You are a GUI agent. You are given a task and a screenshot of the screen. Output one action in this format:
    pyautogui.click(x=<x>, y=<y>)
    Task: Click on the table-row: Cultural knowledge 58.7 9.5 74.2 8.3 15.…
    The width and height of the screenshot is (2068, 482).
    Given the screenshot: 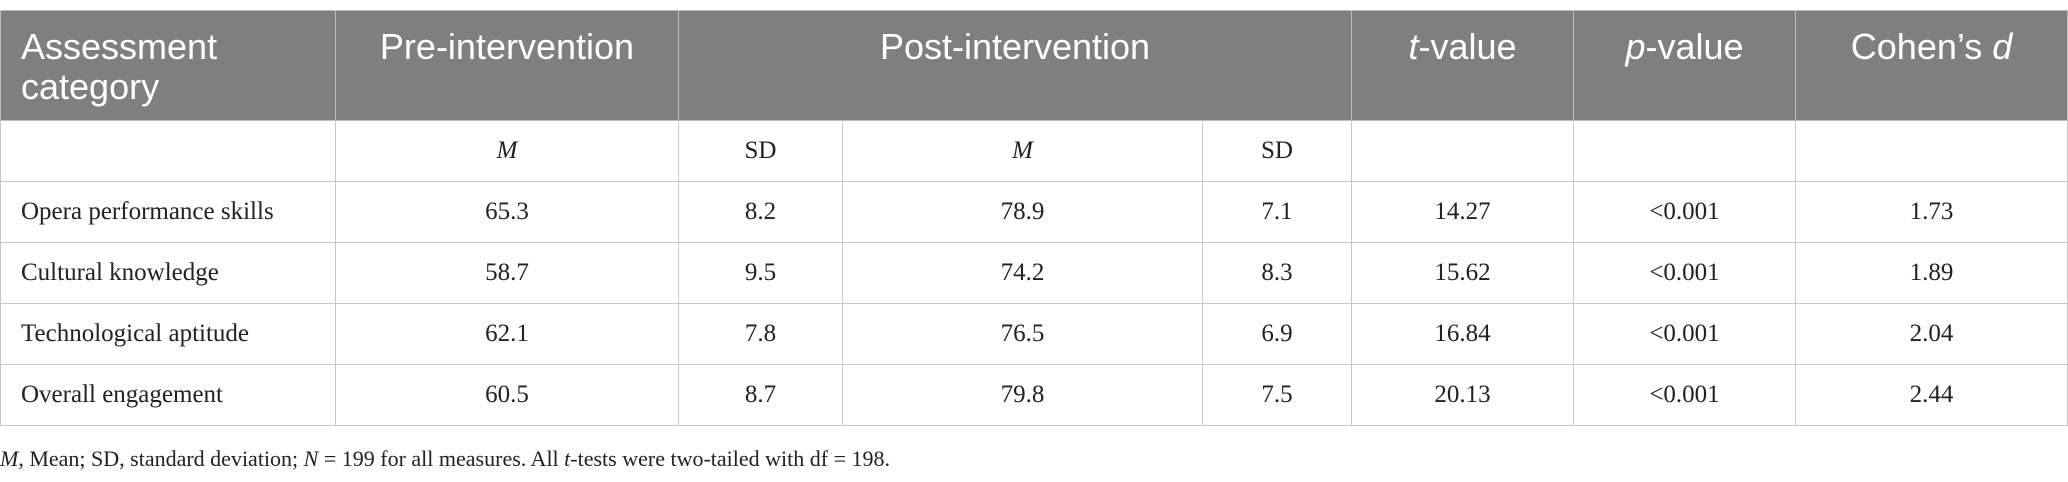 What is the action you would take?
    pyautogui.click(x=1034, y=273)
    